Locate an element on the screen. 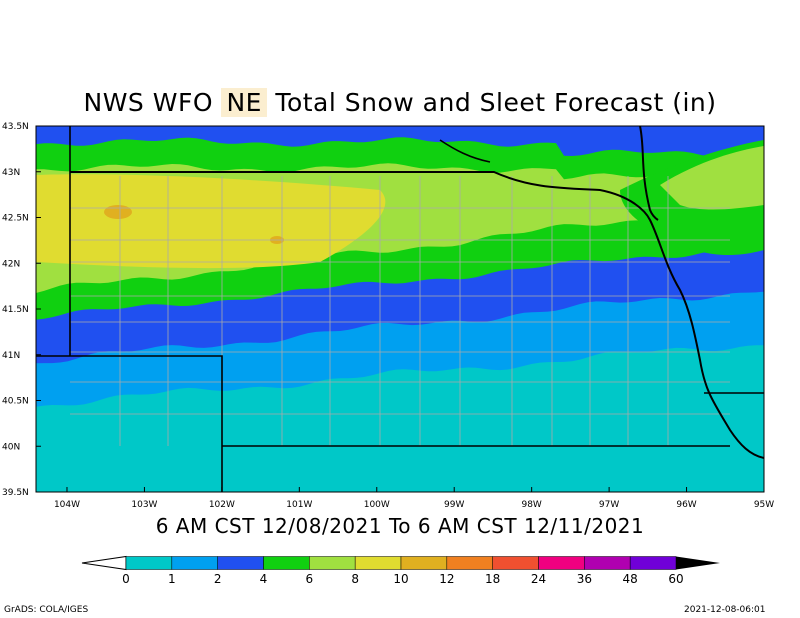 This screenshot has height=618, width=800. lat-label: 40.5N is located at coordinates (15, 402).